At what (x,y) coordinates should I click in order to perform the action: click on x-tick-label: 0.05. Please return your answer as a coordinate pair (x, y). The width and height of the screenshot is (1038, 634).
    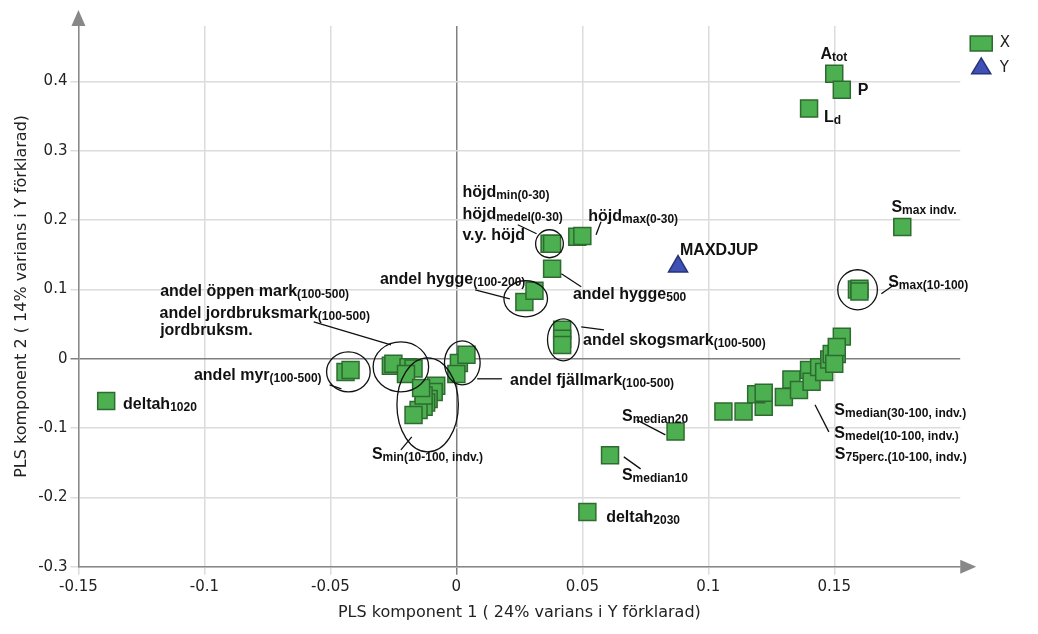
    Looking at the image, I should click on (582, 585).